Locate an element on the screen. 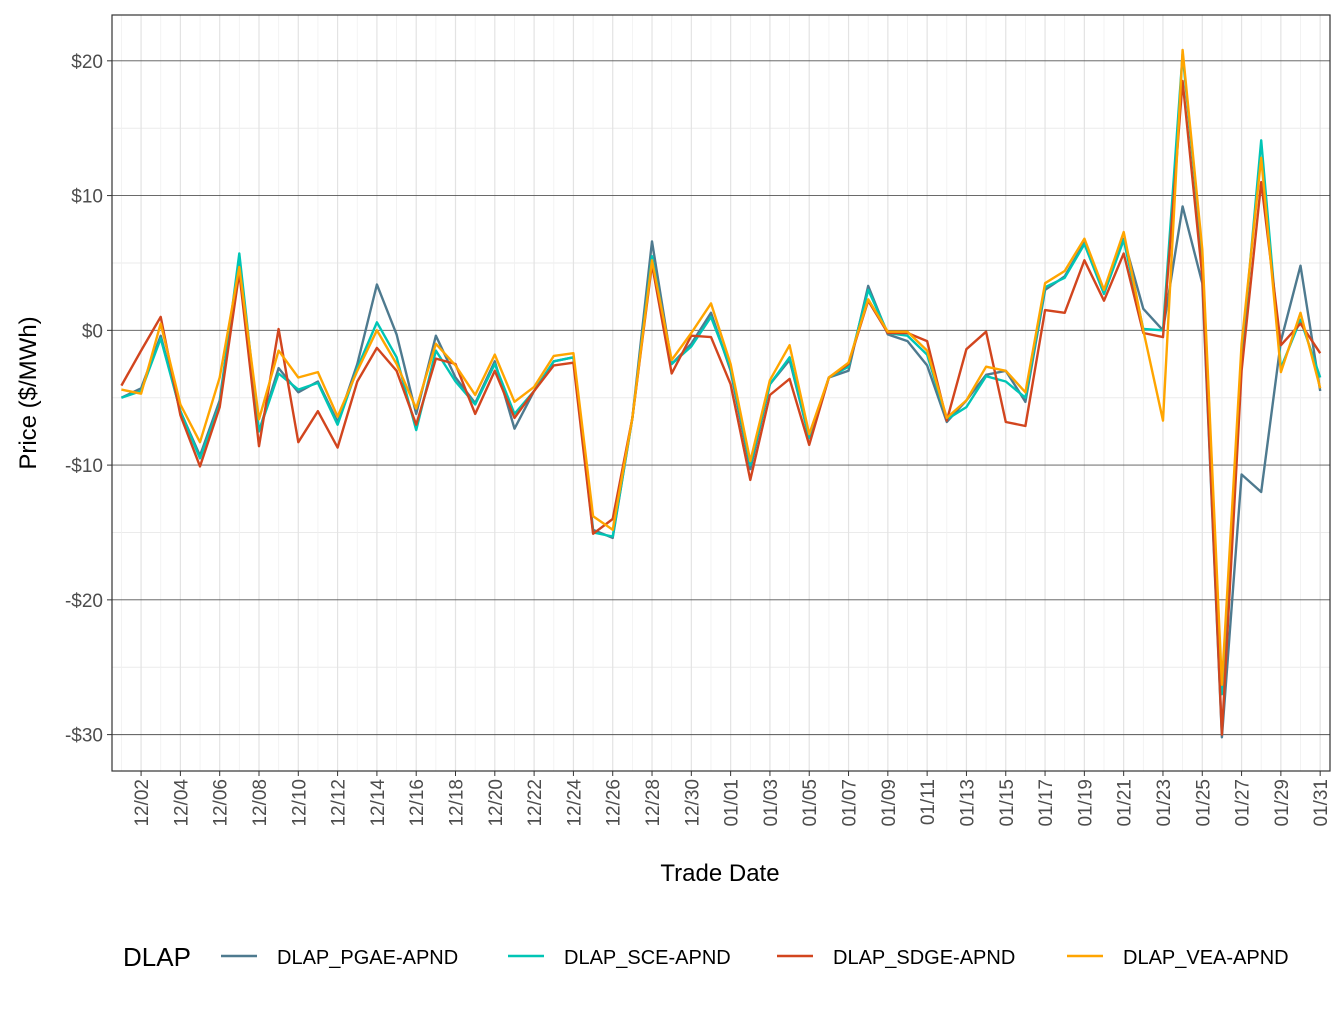 The width and height of the screenshot is (1344, 1013). x-tick-label: 01/13 is located at coordinates (967, 803).